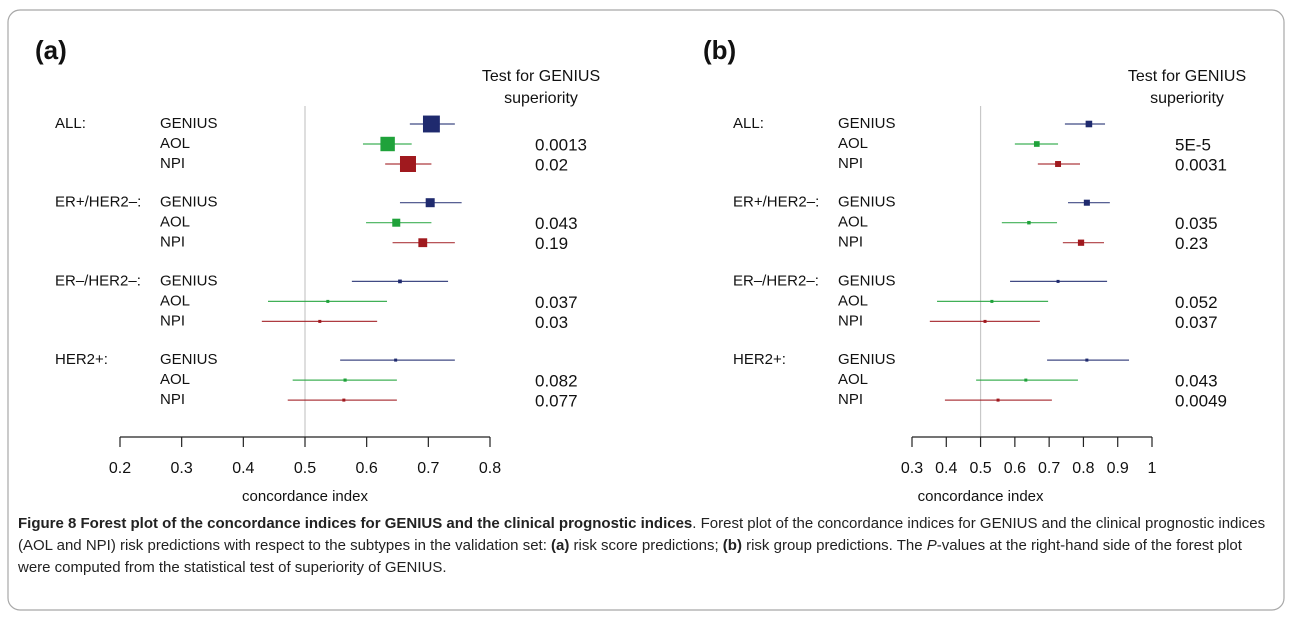 Image resolution: width=1292 pixels, height=617 pixels. Describe the element at coordinates (120, 468) in the screenshot. I see `x-tick-label: 0.2` at that location.